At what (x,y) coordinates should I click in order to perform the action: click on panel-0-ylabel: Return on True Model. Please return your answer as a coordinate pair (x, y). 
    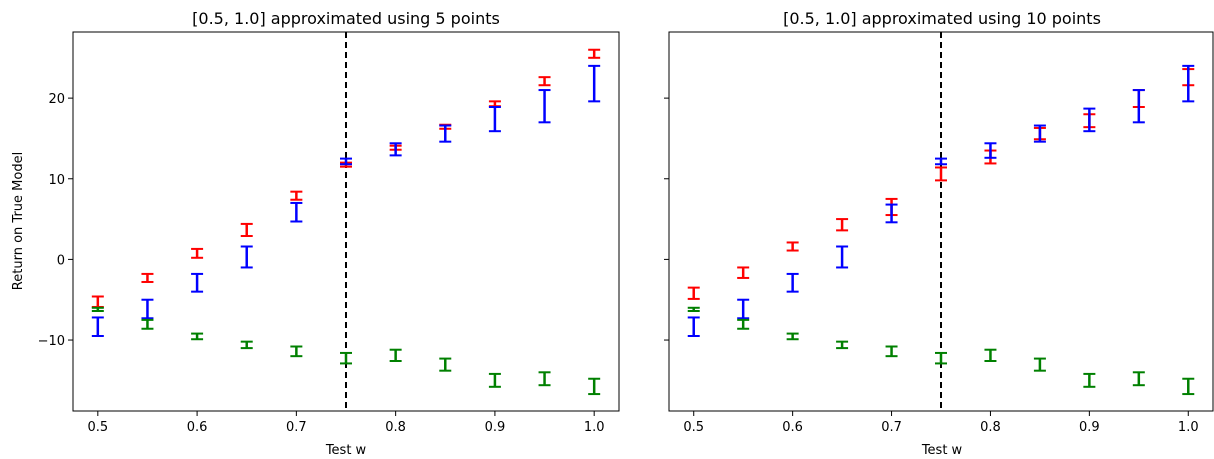
    Looking at the image, I should click on (18, 221).